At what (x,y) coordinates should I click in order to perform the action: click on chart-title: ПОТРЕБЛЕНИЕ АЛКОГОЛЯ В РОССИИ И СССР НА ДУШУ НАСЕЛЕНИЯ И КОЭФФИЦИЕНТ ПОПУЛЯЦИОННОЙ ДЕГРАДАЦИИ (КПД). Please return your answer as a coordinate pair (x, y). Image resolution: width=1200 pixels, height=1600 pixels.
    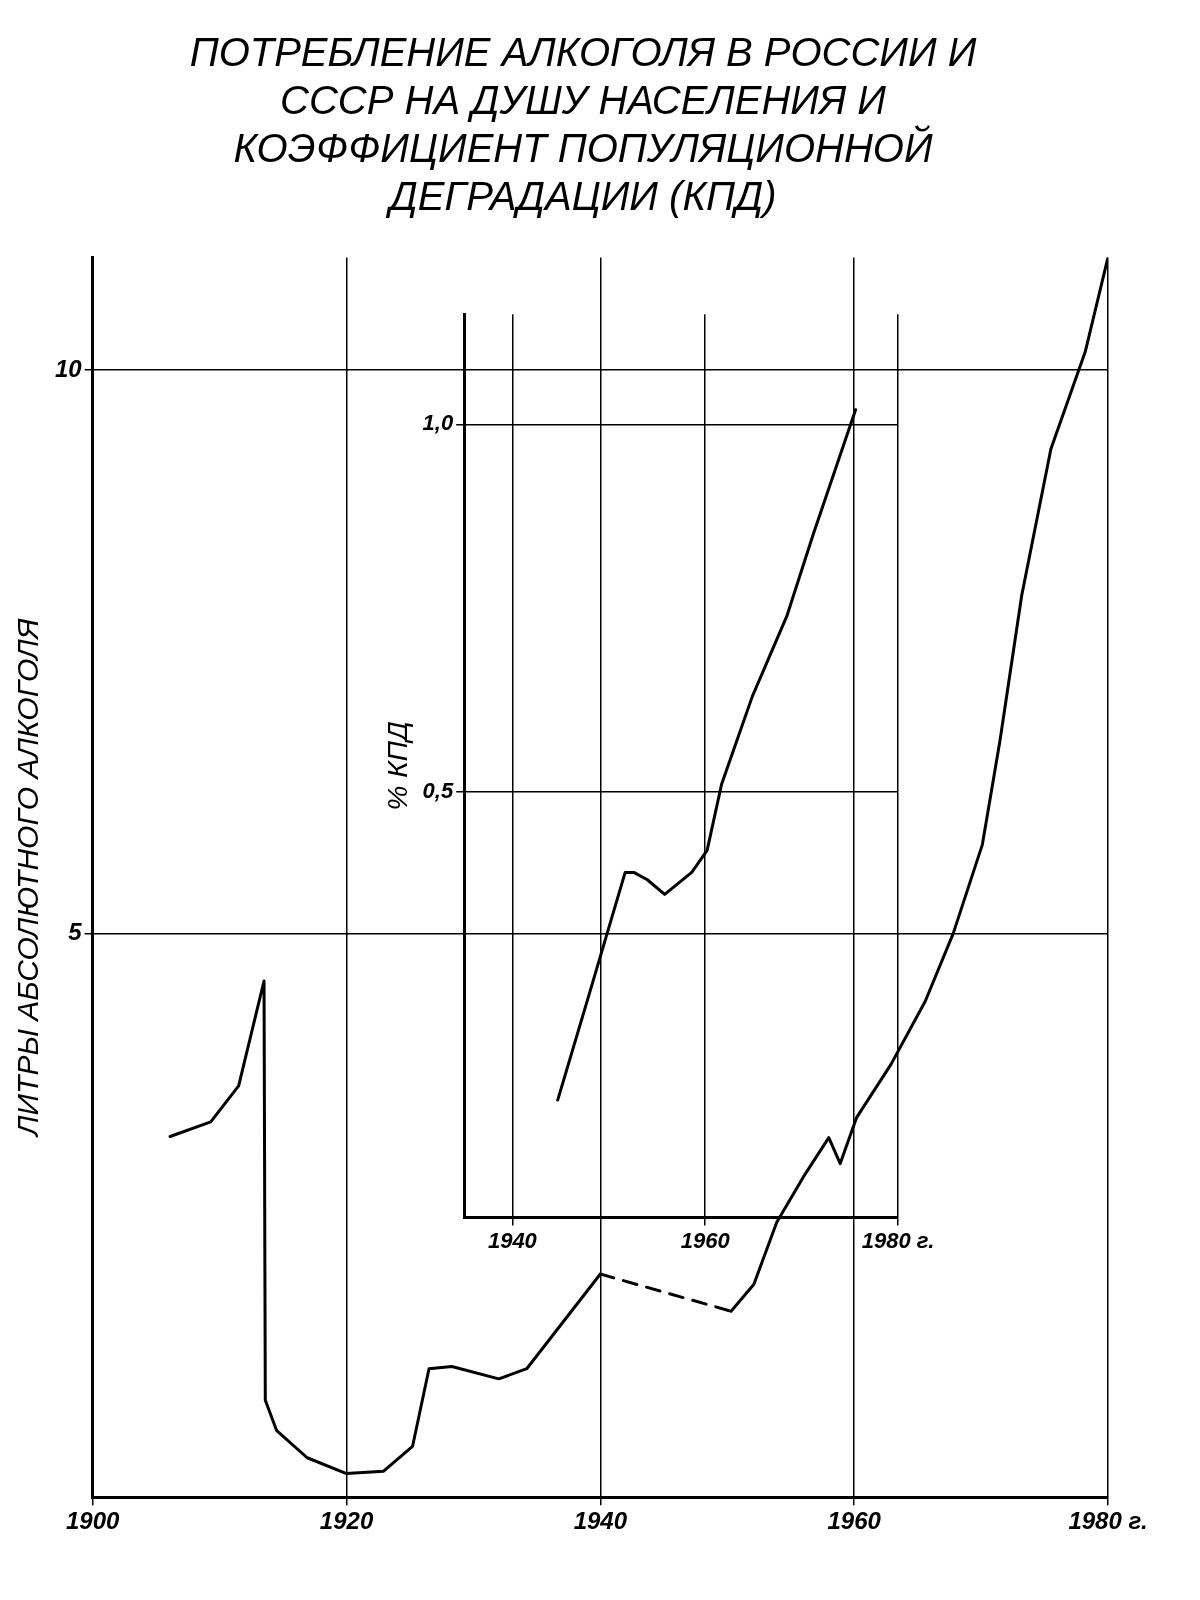
    Looking at the image, I should click on (583, 124).